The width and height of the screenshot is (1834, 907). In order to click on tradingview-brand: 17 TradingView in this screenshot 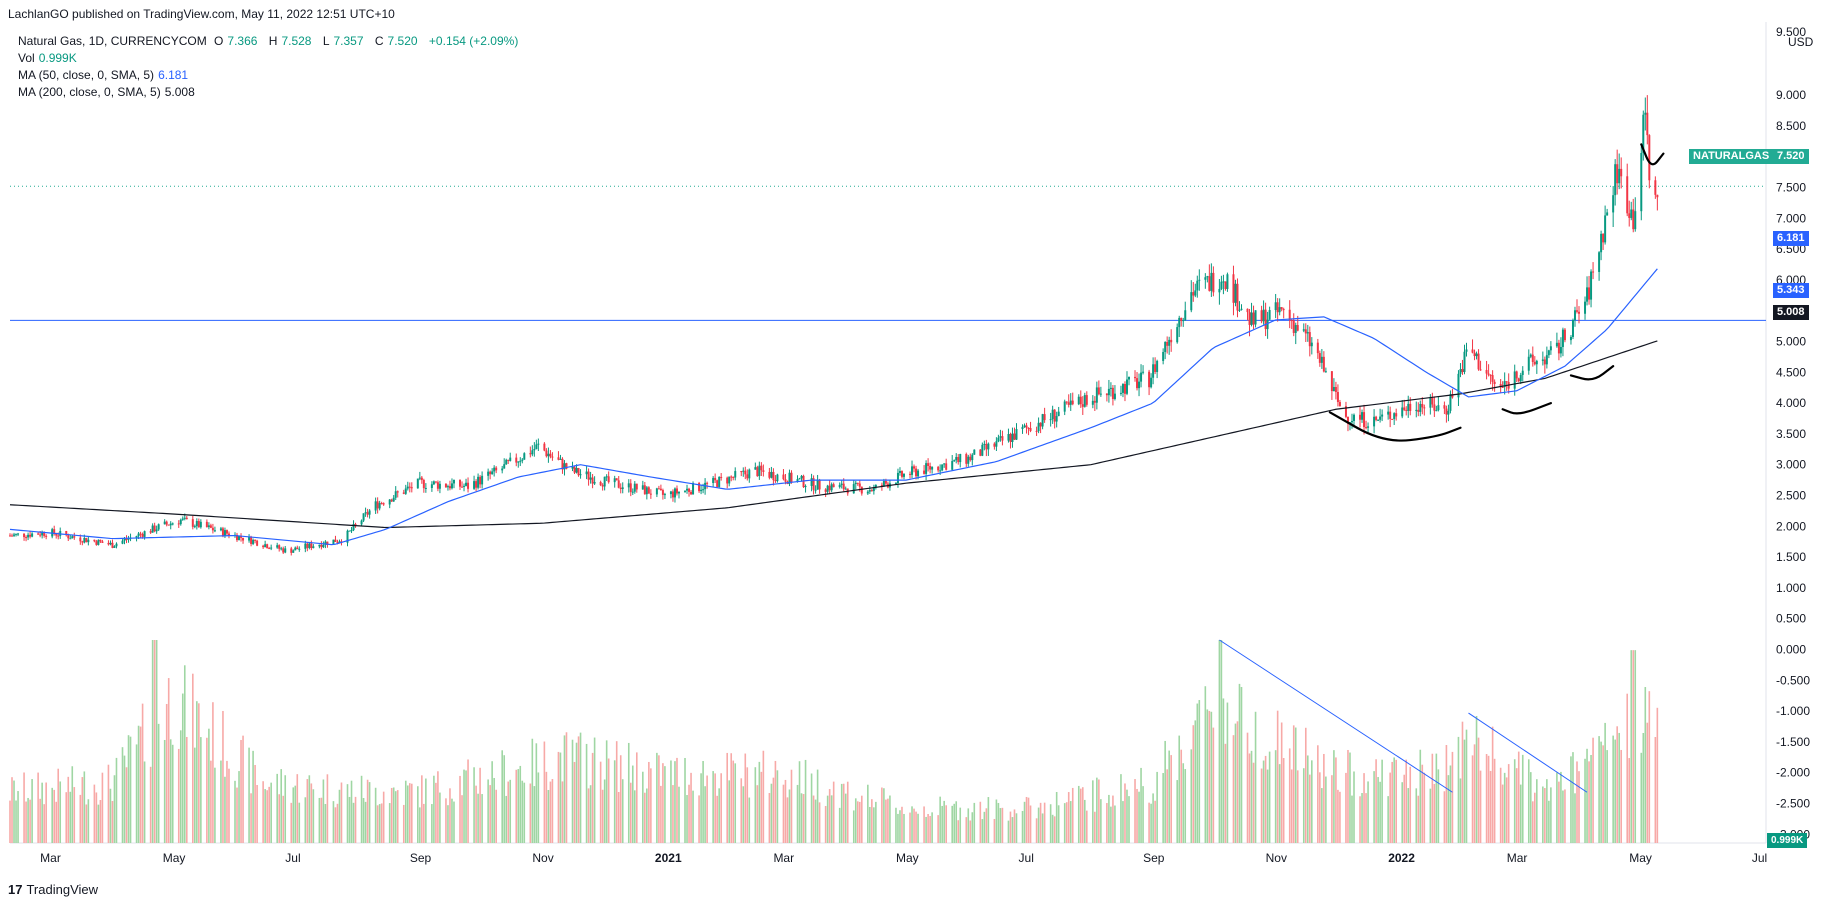, I will do `click(53, 889)`.